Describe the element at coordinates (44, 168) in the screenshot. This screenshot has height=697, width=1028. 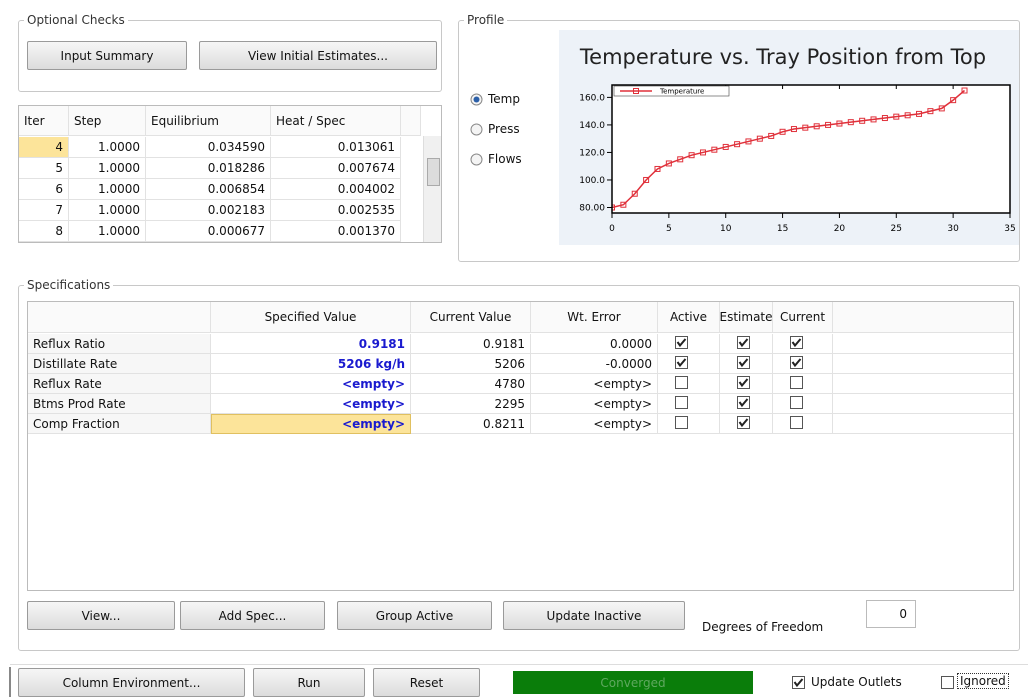
I see `table-cell: 5` at that location.